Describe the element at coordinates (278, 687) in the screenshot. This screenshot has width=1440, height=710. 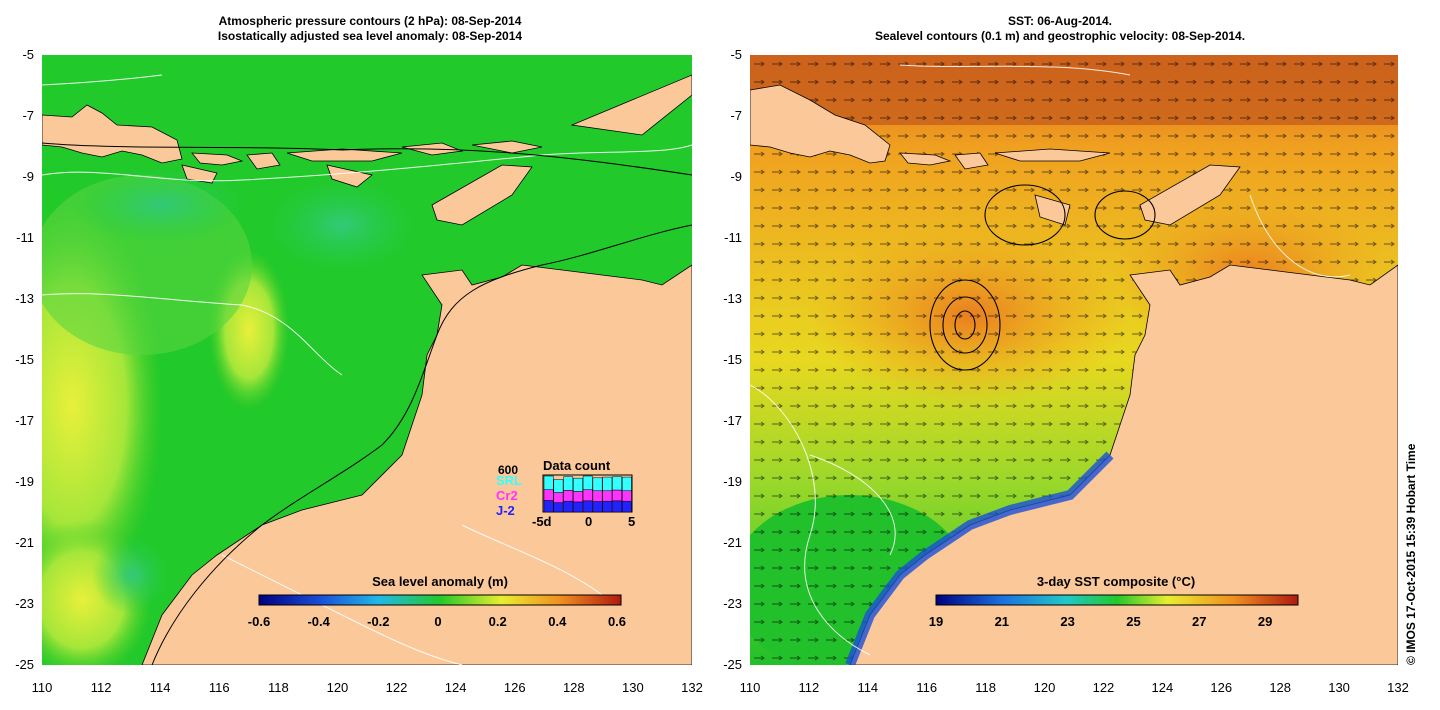
I see `left-x-tick: 118` at that location.